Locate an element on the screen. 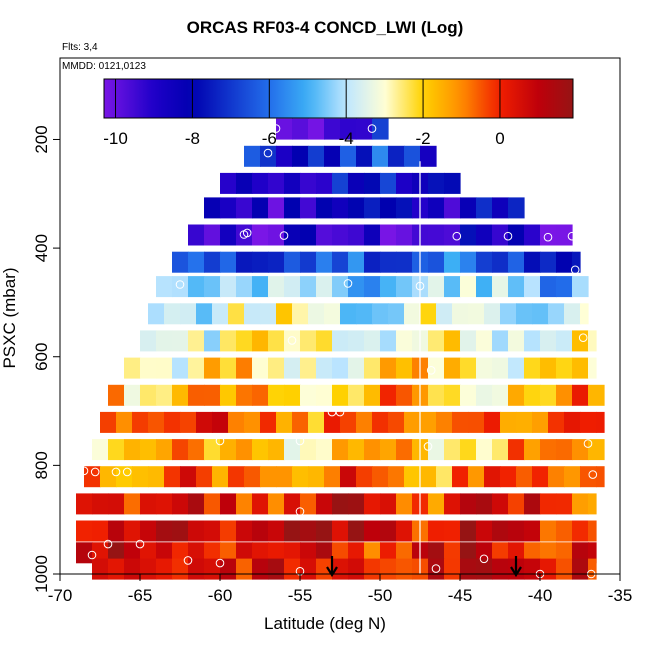  chart-title: ORCAS RF03-4 CONCD_LWI (Log) is located at coordinates (325, 27).